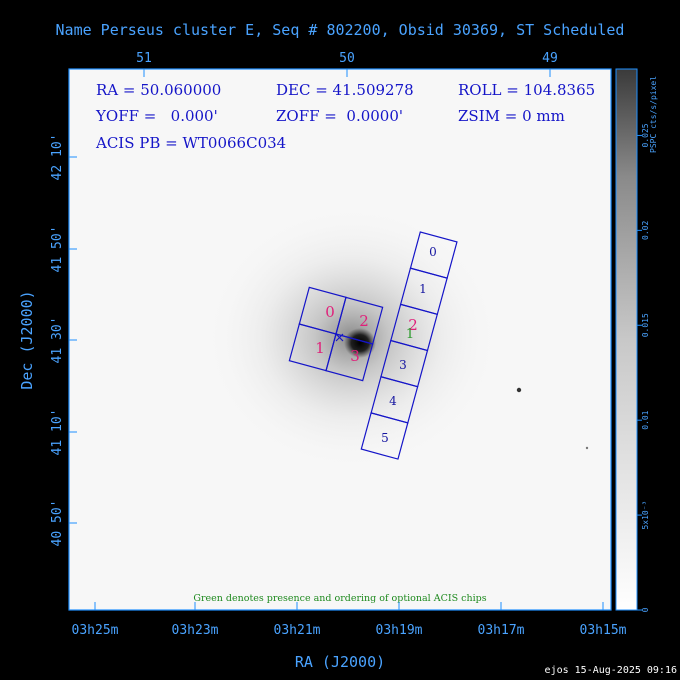 This screenshot has height=680, width=680. Describe the element at coordinates (156, 116) in the screenshot. I see `yoff-value: YOFF = 0.000'` at that location.